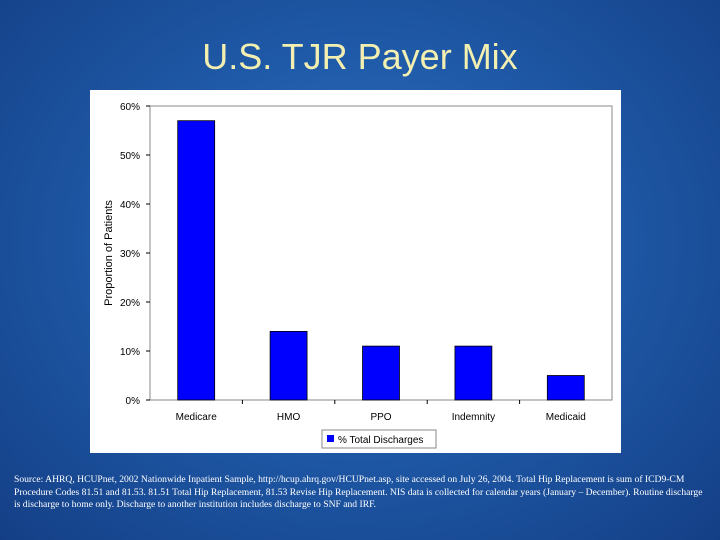 This screenshot has width=720, height=540. Describe the element at coordinates (380, 417) in the screenshot. I see `x-tick-label: PPO` at that location.